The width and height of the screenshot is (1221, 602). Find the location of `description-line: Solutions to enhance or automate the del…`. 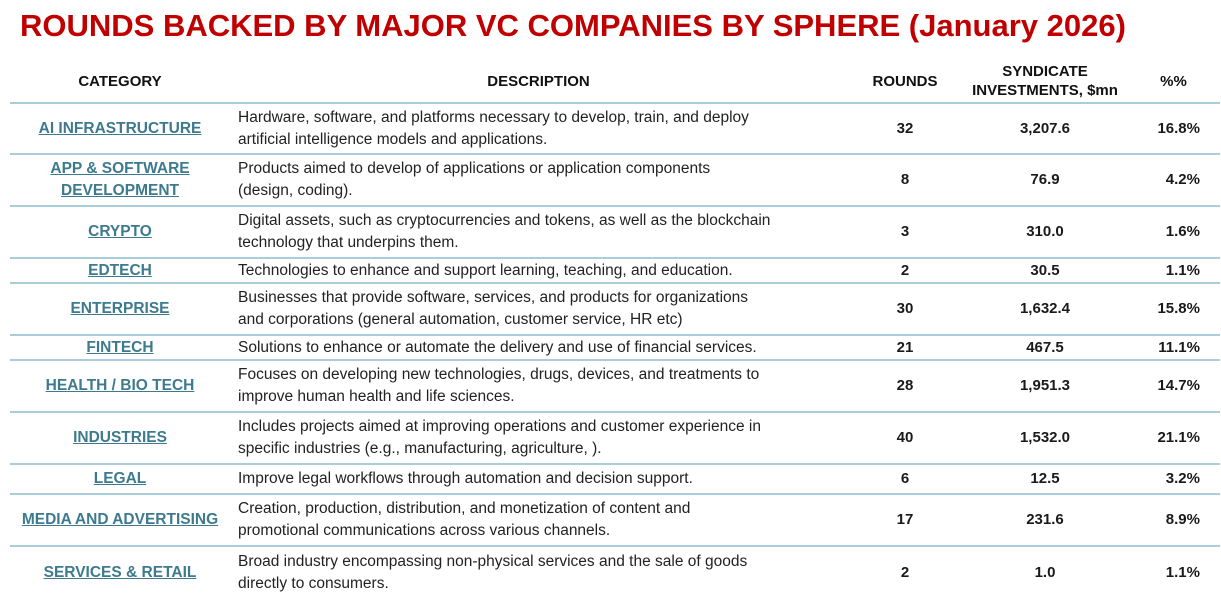

description-line: Solutions to enhance or automate the del… is located at coordinates (497, 347).